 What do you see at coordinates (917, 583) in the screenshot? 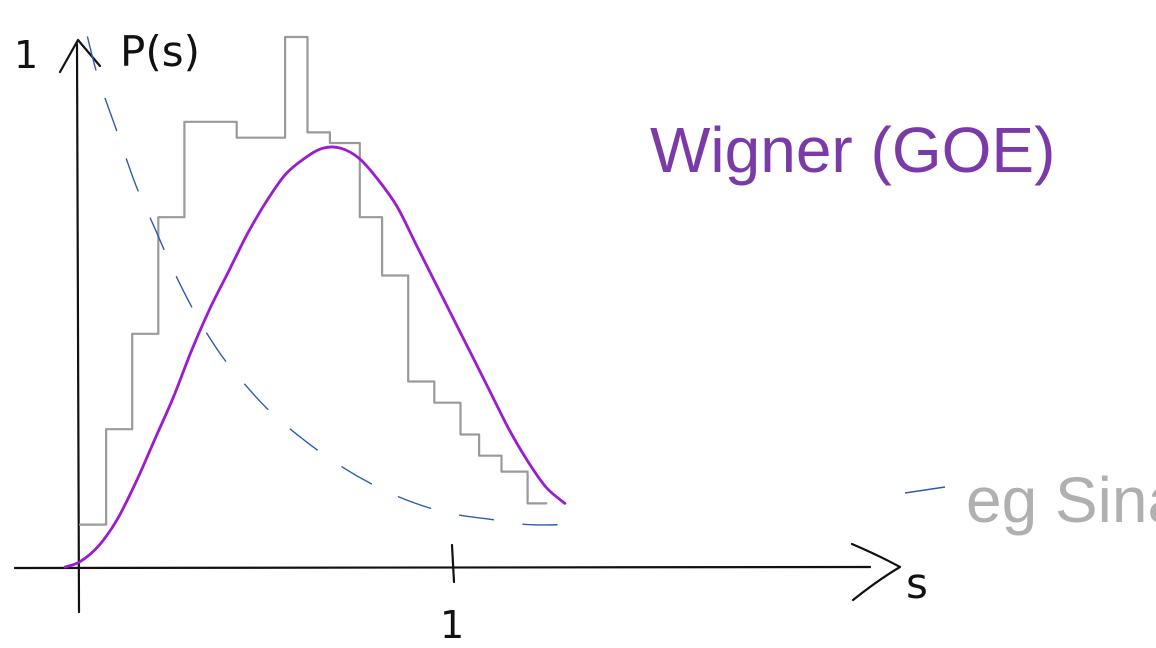
I see `x-axis-label: s` at bounding box center [917, 583].